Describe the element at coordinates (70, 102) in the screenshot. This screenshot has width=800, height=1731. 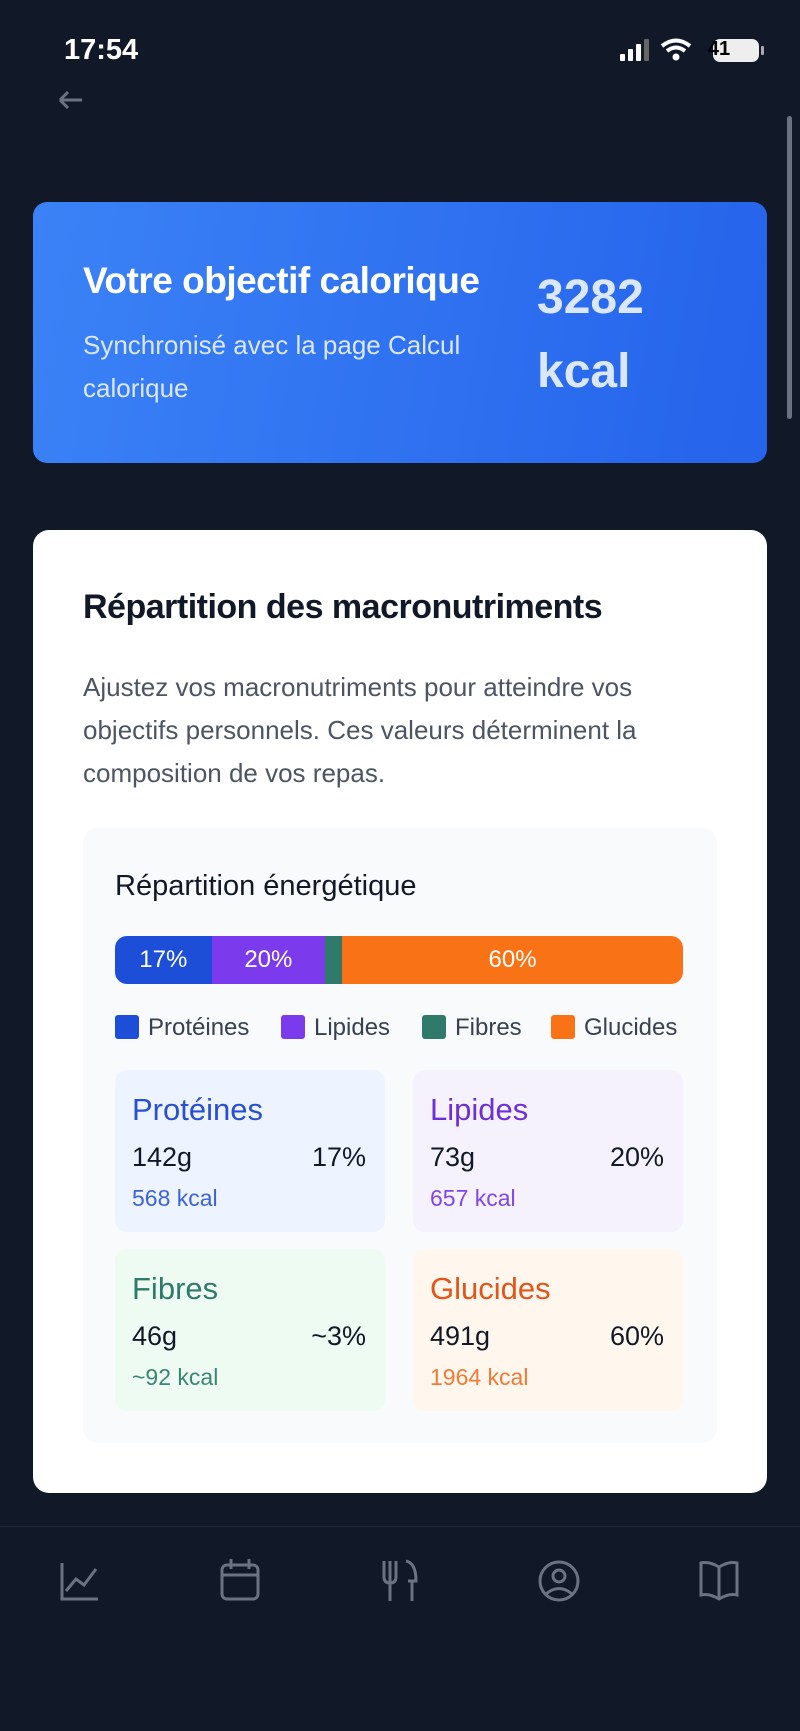
I see `back-button` at that location.